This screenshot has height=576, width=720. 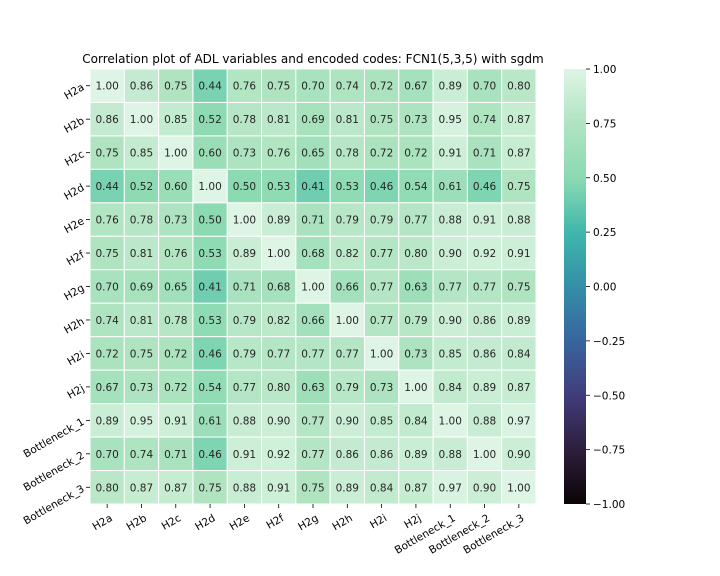 What do you see at coordinates (74, 192) in the screenshot?
I see `row-tick-label: H2d` at bounding box center [74, 192].